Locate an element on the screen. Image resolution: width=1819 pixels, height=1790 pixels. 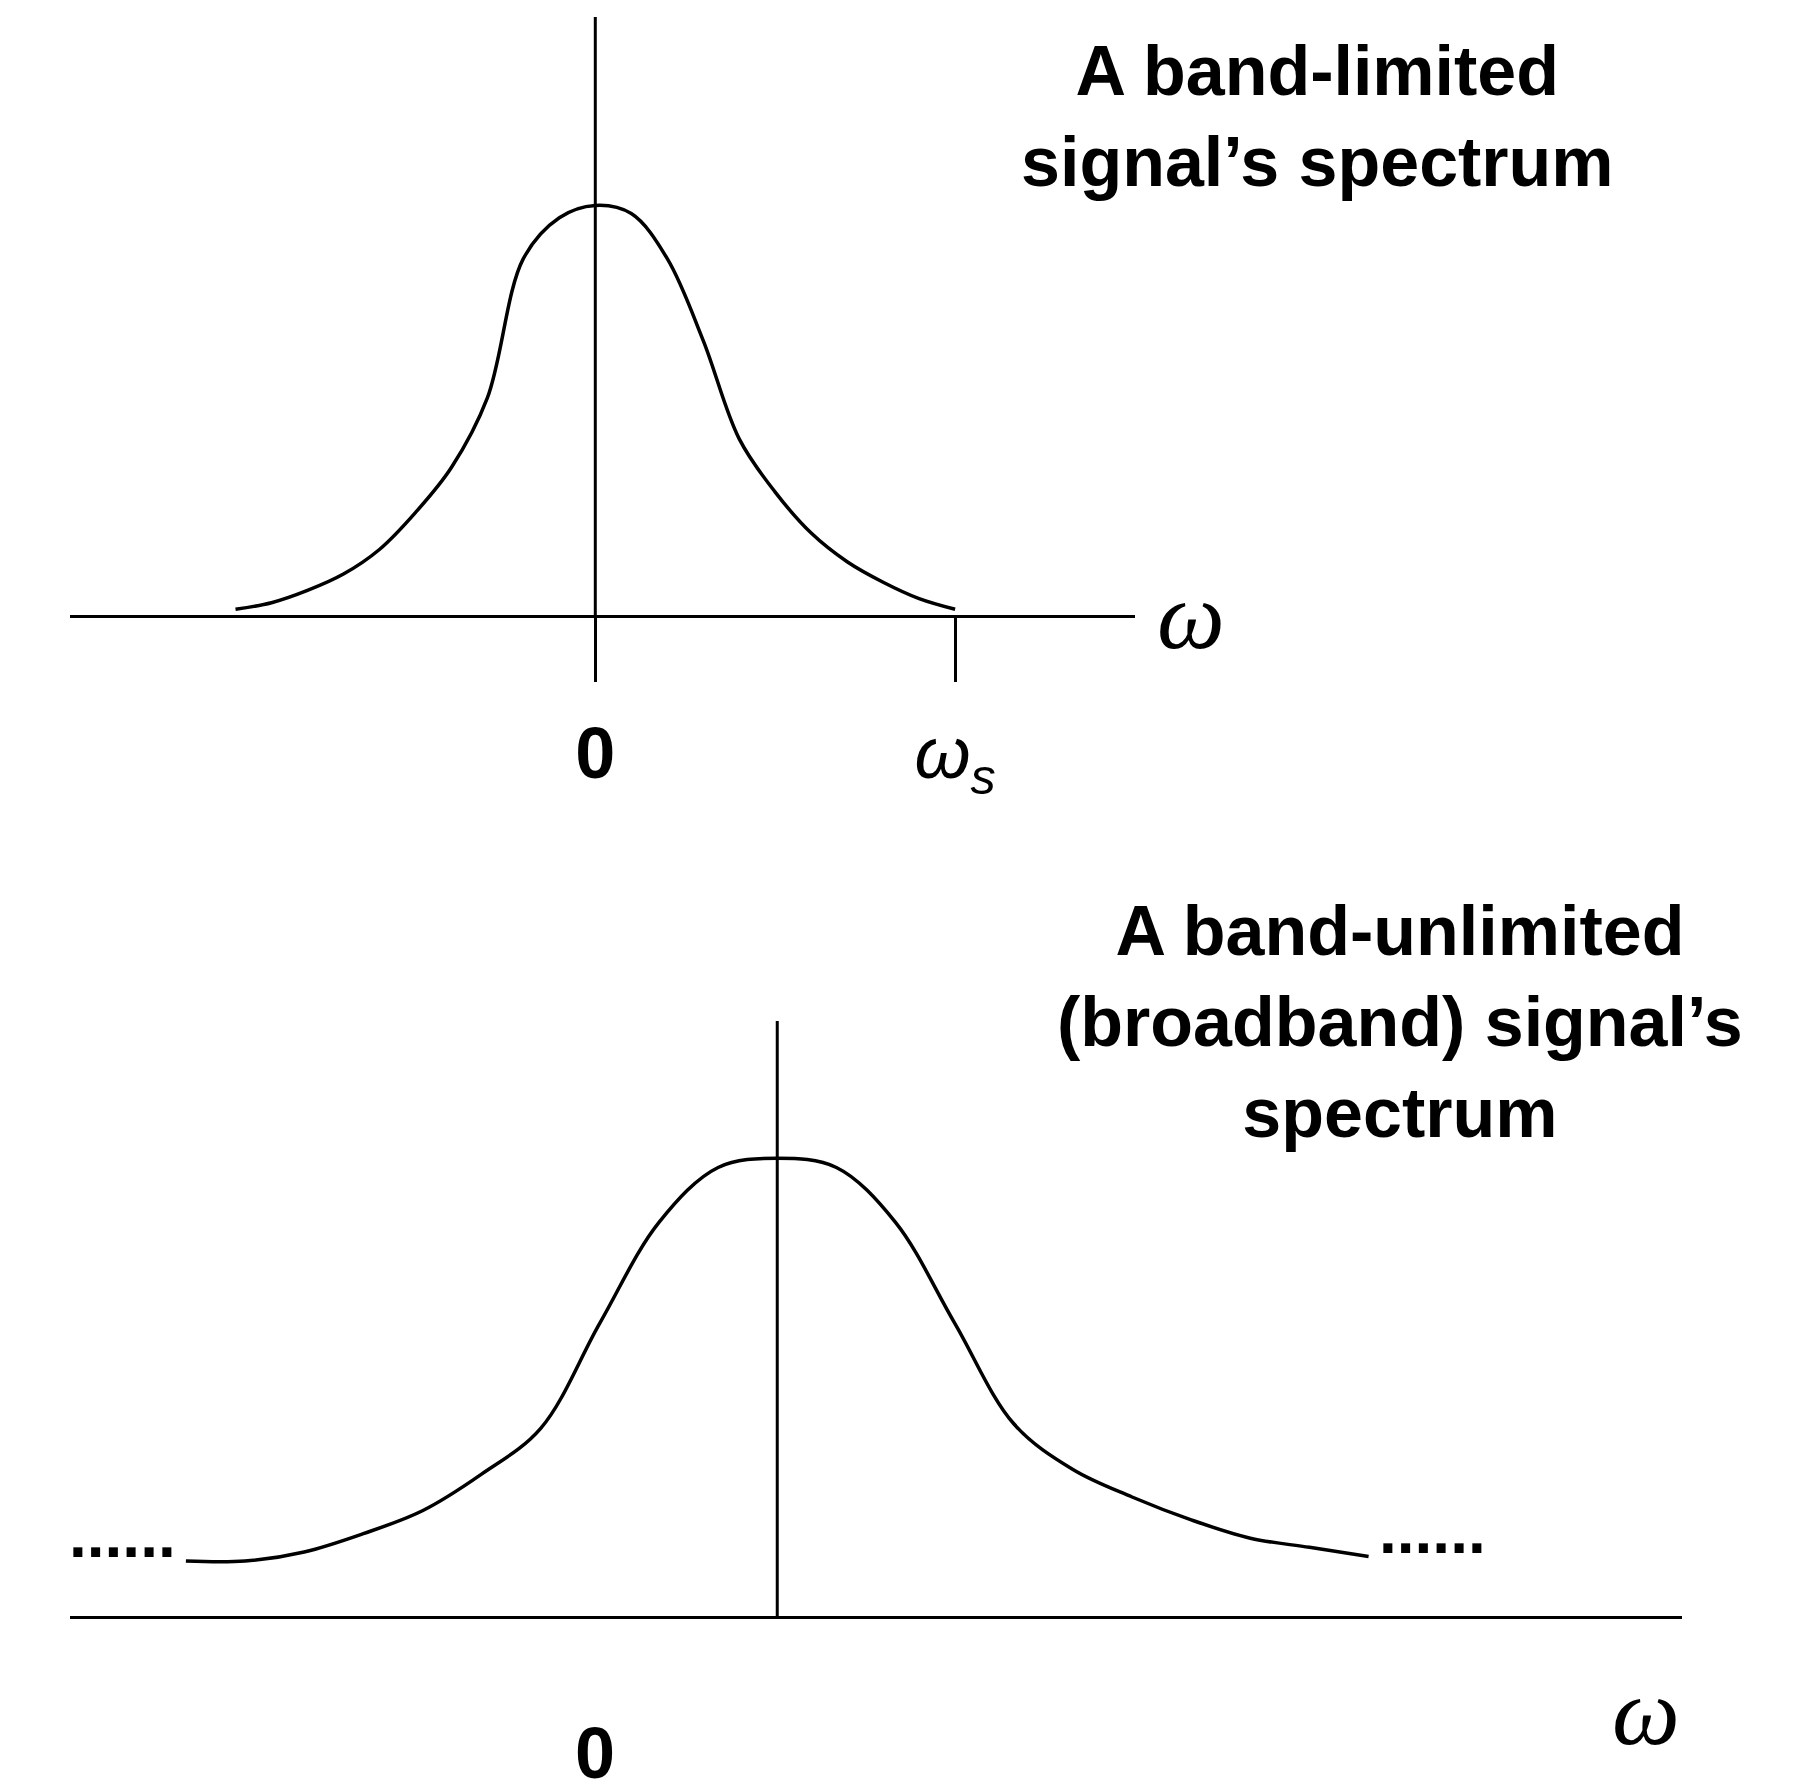
chart-title: A band-unlimited (broadband) signal’s spectrum is located at coordinates (1400, 1022).